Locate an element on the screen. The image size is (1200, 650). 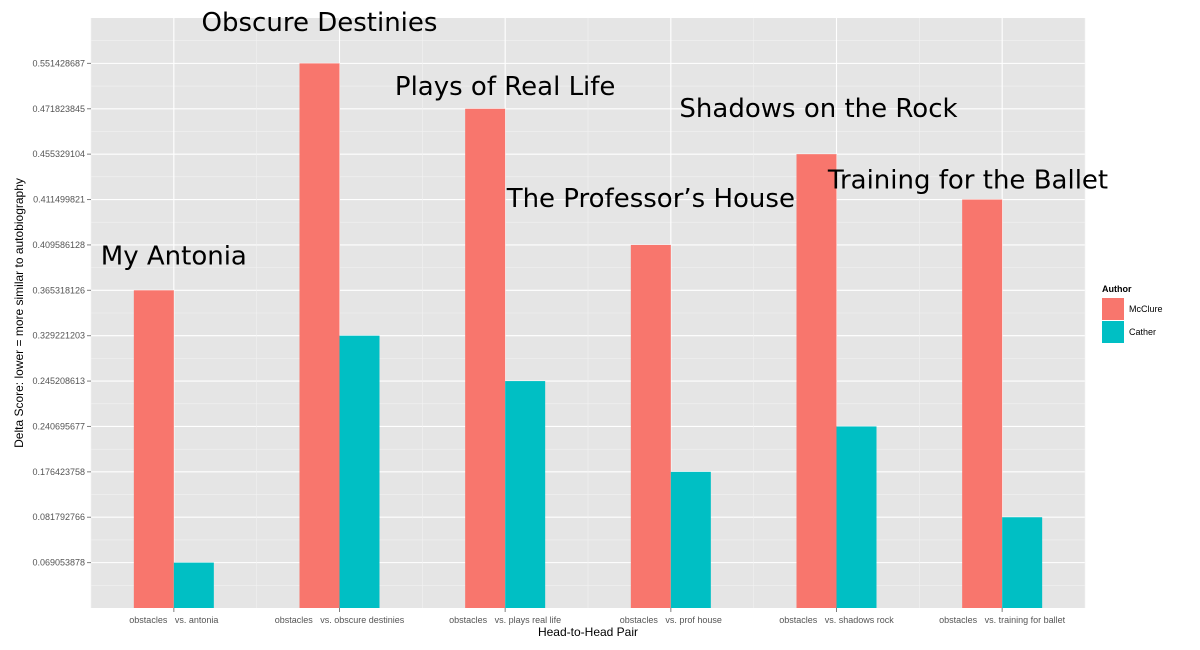
bar-annotation: My Antonia is located at coordinates (174, 256).